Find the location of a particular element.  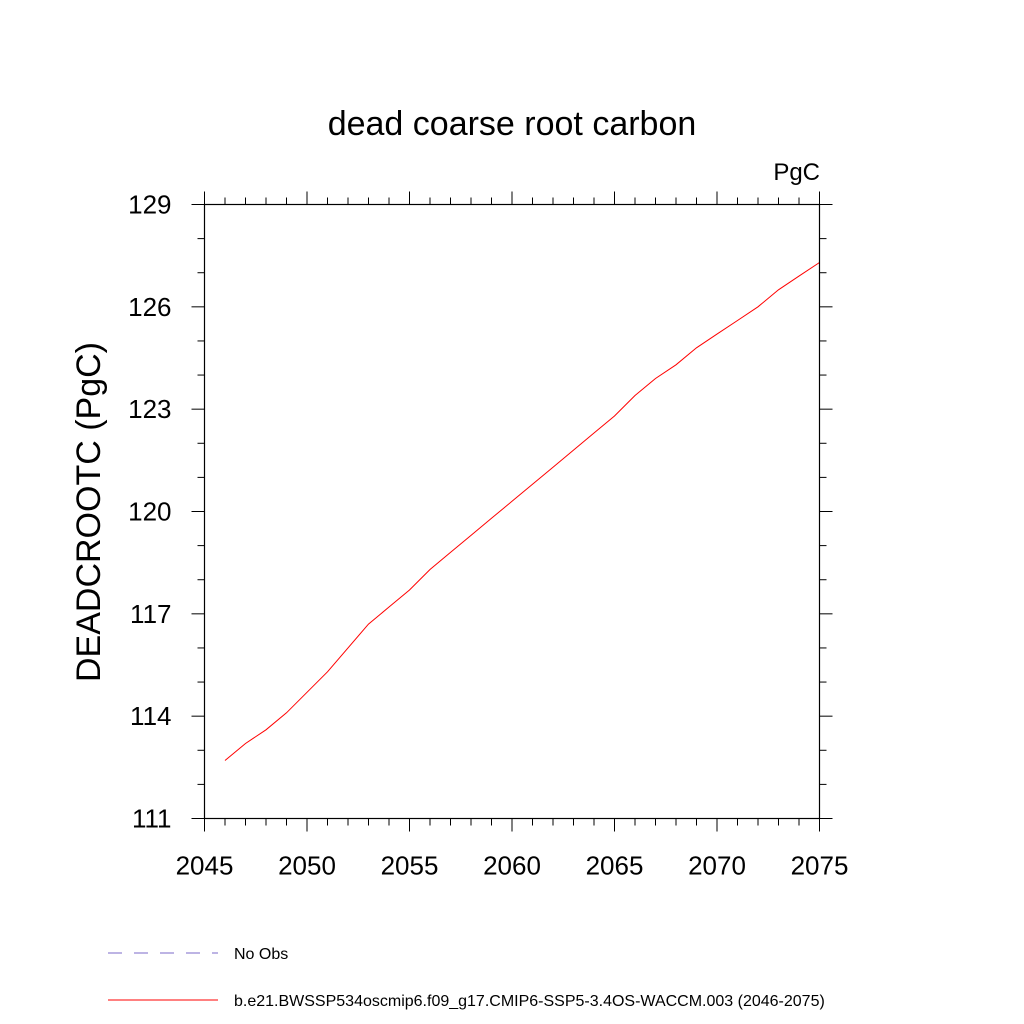

x-tick-label: 2050 is located at coordinates (307, 866).